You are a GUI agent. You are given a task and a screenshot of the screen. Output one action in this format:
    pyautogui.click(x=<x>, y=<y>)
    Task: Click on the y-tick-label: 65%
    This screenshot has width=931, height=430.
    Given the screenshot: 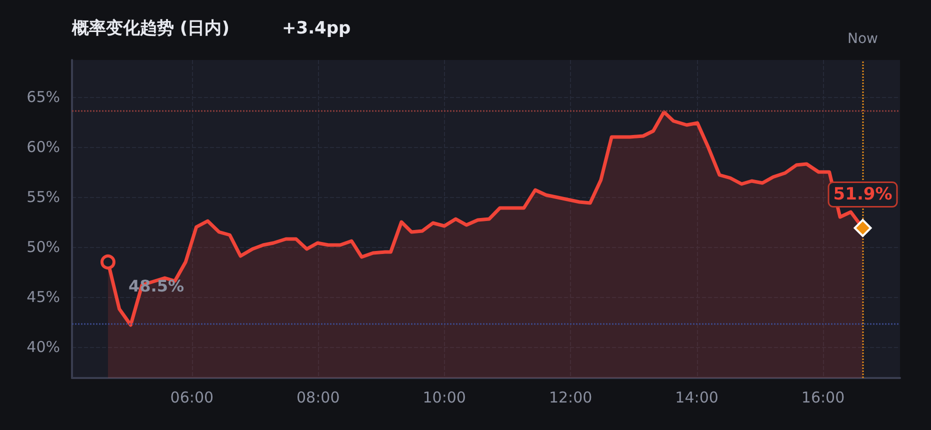 What is the action you would take?
    pyautogui.click(x=43, y=97)
    